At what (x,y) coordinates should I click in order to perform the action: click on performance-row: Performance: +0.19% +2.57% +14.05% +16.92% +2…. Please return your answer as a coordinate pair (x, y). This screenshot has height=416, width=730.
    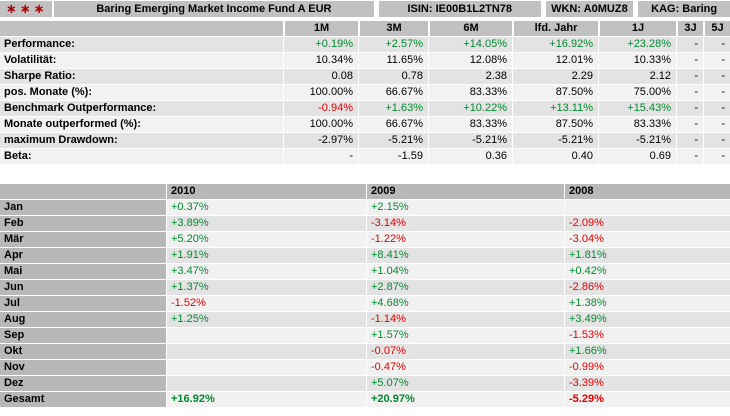
    Looking at the image, I should click on (365, 45).